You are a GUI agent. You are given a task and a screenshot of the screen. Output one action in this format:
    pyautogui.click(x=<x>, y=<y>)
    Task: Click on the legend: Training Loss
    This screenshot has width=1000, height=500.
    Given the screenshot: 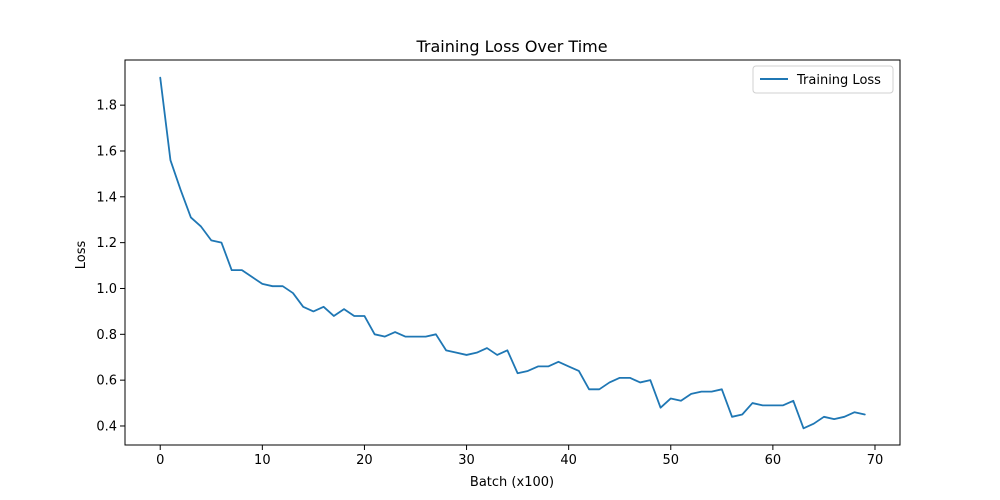 What is the action you would take?
    pyautogui.click(x=823, y=79)
    